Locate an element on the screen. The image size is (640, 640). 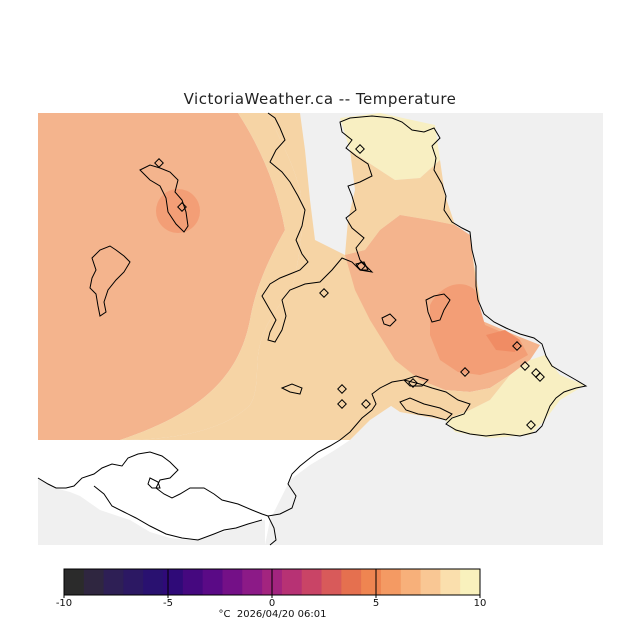
temp-region-east-hottest is located at coordinates (503, 341).